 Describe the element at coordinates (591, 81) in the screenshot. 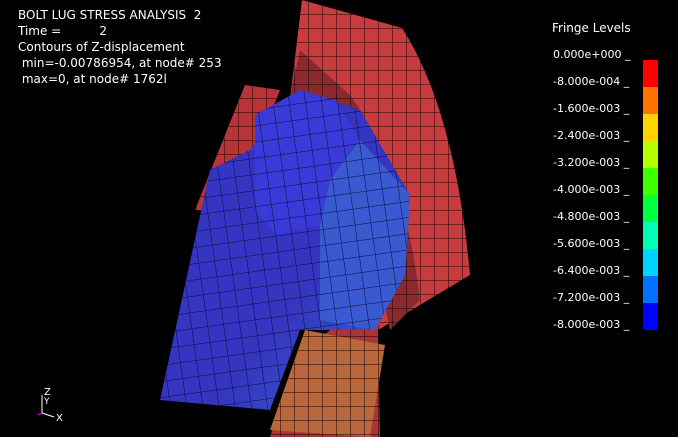

I see `legend-level: -8.000e-004 _` at that location.